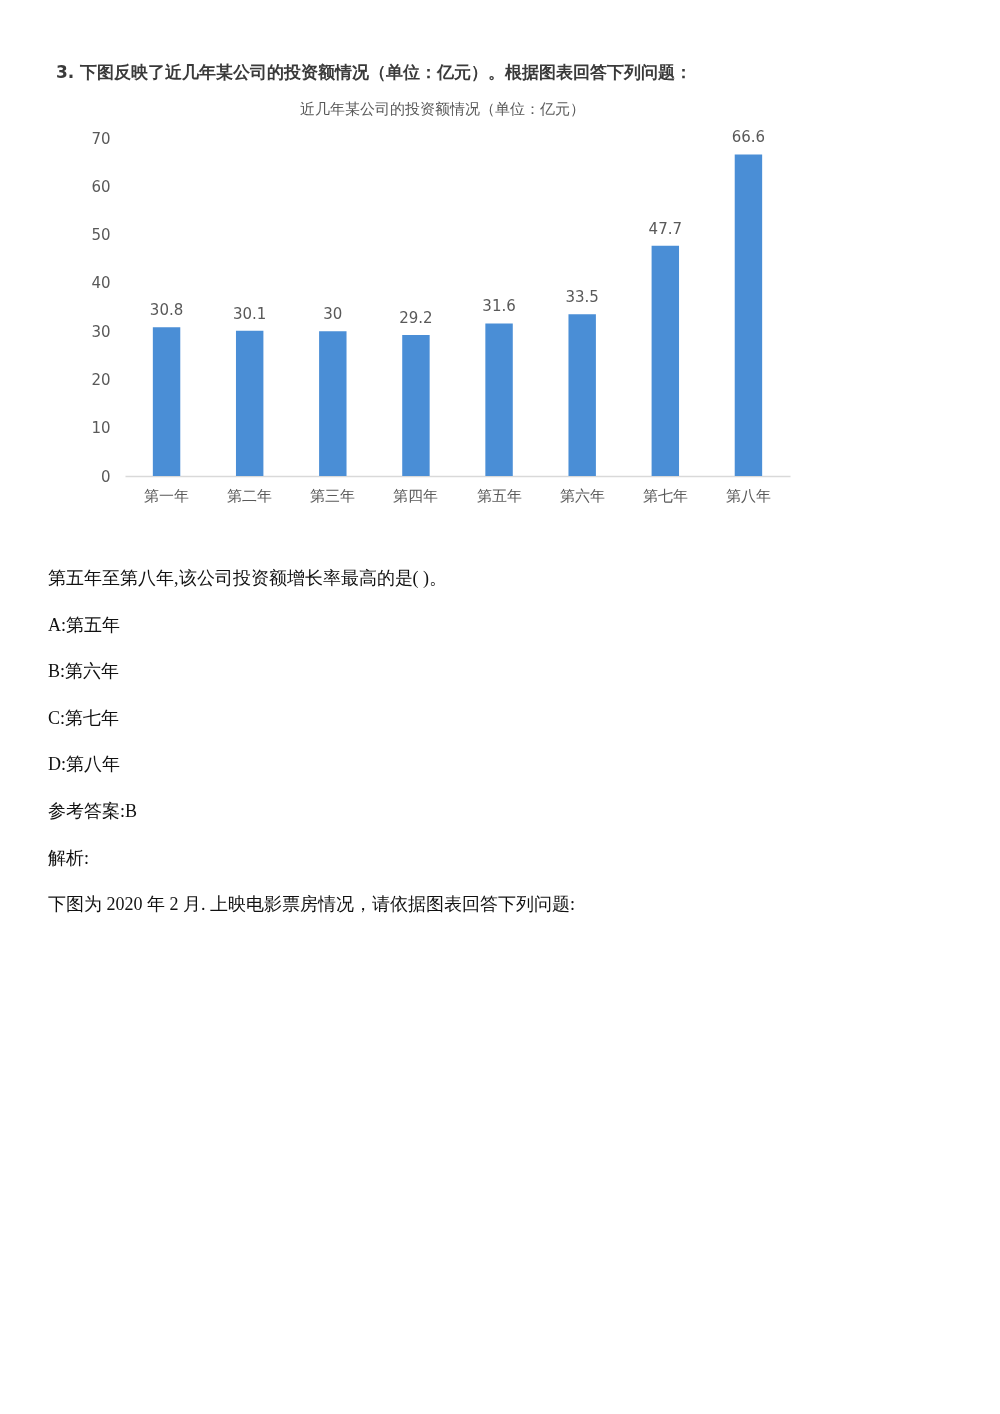 Image resolution: width=1000 pixels, height=1414 pixels. I want to click on text: 参考答案:B, so click(93, 811).